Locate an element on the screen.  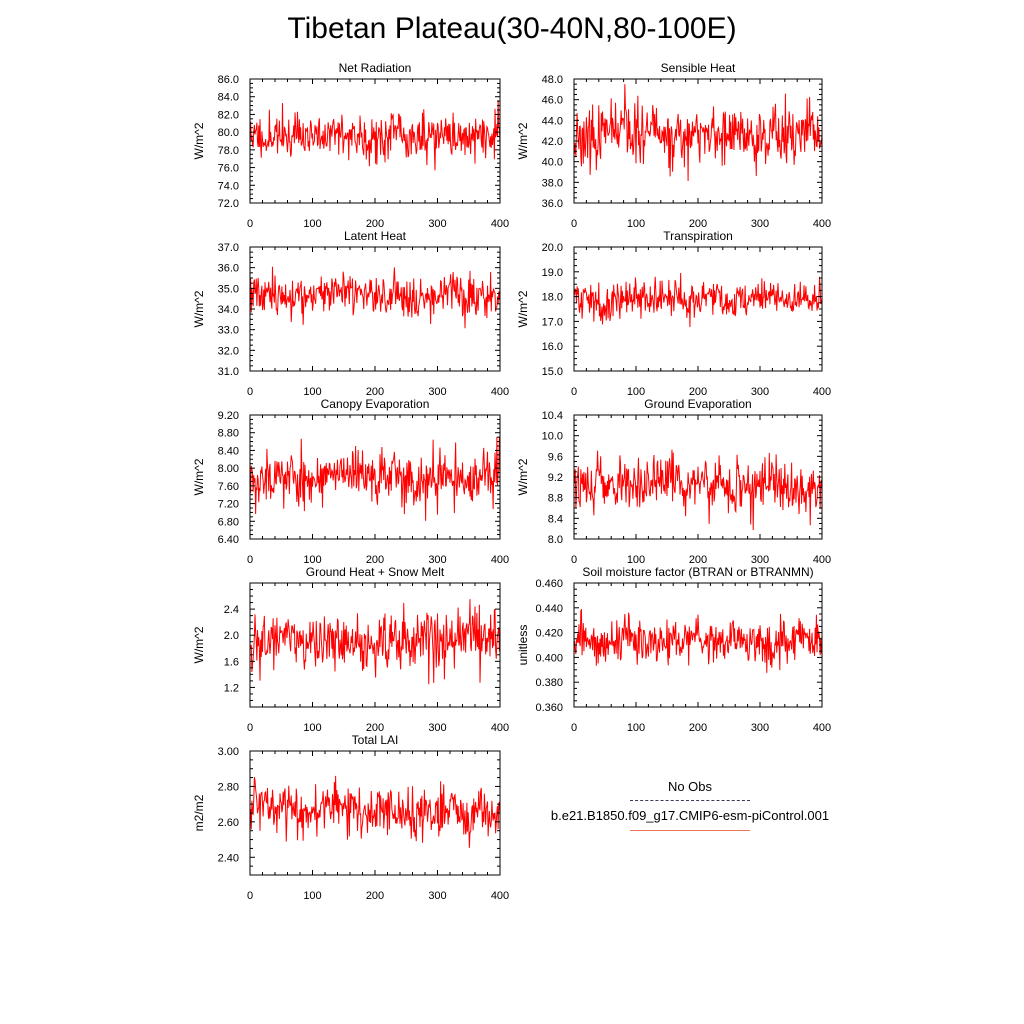
y-axis-label: m2/m2 is located at coordinates (199, 812).